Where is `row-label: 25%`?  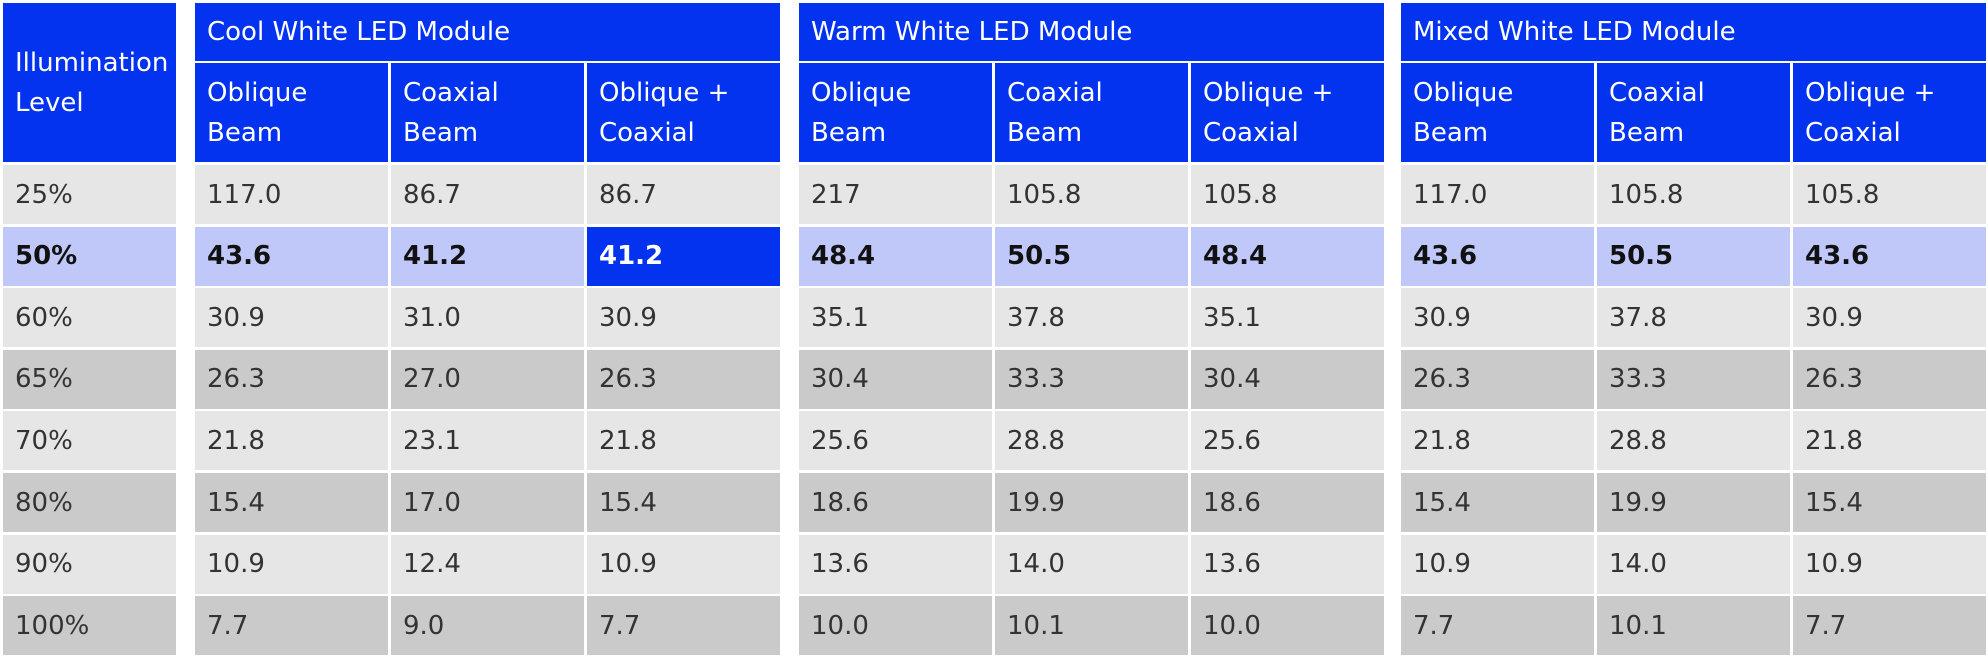 row-label: 25% is located at coordinates (89, 194).